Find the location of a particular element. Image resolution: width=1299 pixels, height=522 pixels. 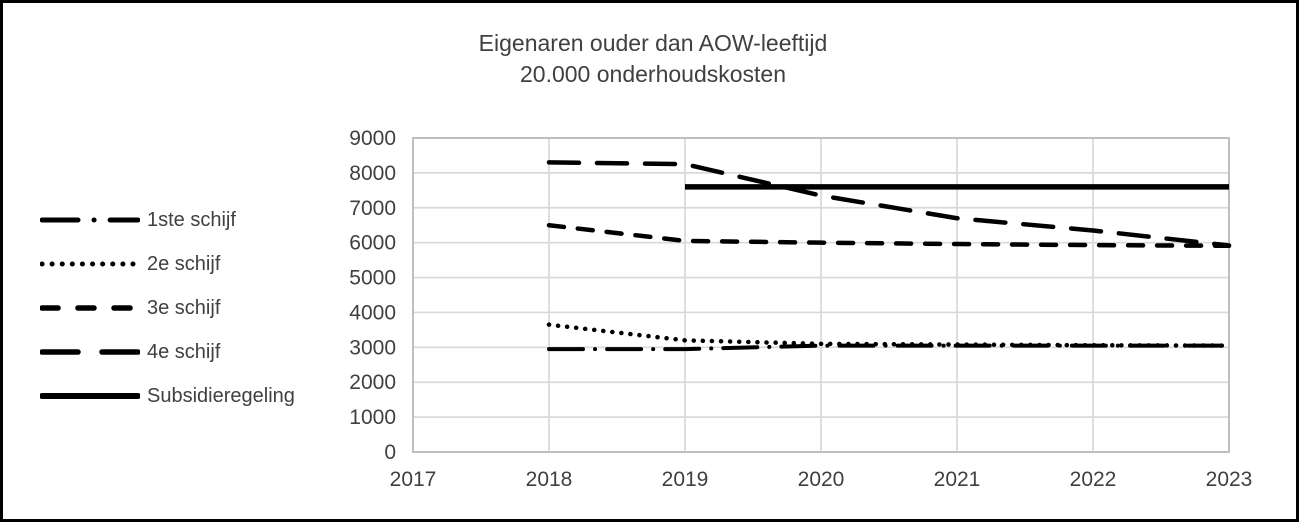

legend-item: 2e schijf is located at coordinates (167, 264).